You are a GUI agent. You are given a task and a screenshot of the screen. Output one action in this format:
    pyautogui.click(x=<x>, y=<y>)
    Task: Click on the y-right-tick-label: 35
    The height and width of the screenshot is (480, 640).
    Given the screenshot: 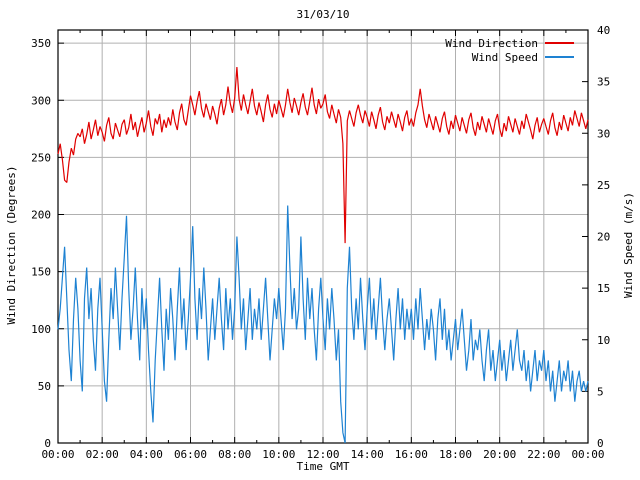 What is the action you would take?
    pyautogui.click(x=603, y=82)
    